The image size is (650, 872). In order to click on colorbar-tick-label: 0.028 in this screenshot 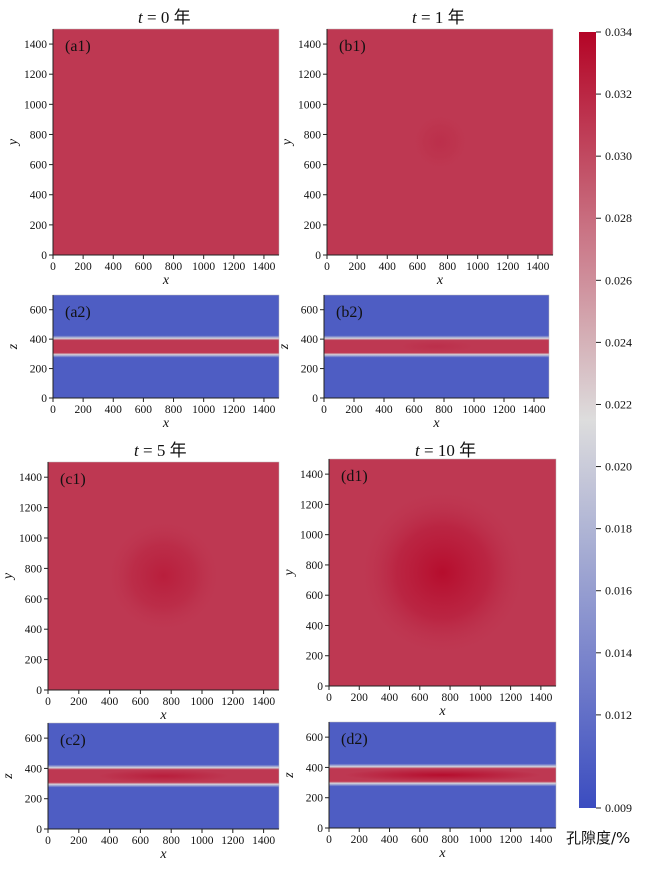, I will do `click(618, 218)`.